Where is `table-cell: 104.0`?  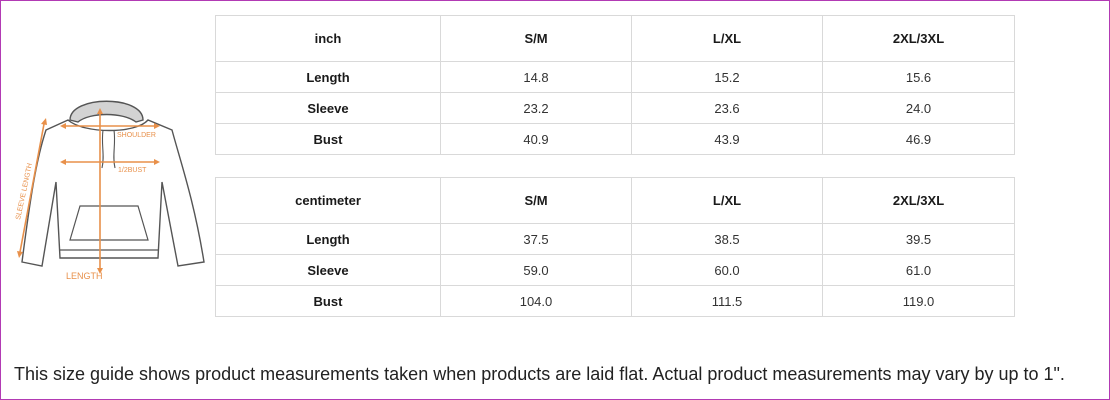
table-cell: 104.0 is located at coordinates (536, 301).